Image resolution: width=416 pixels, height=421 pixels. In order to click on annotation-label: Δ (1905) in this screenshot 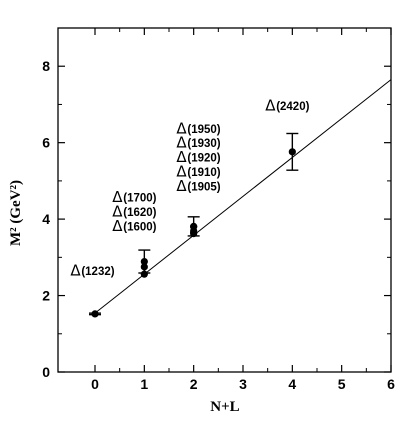, I will do `click(198, 186)`.